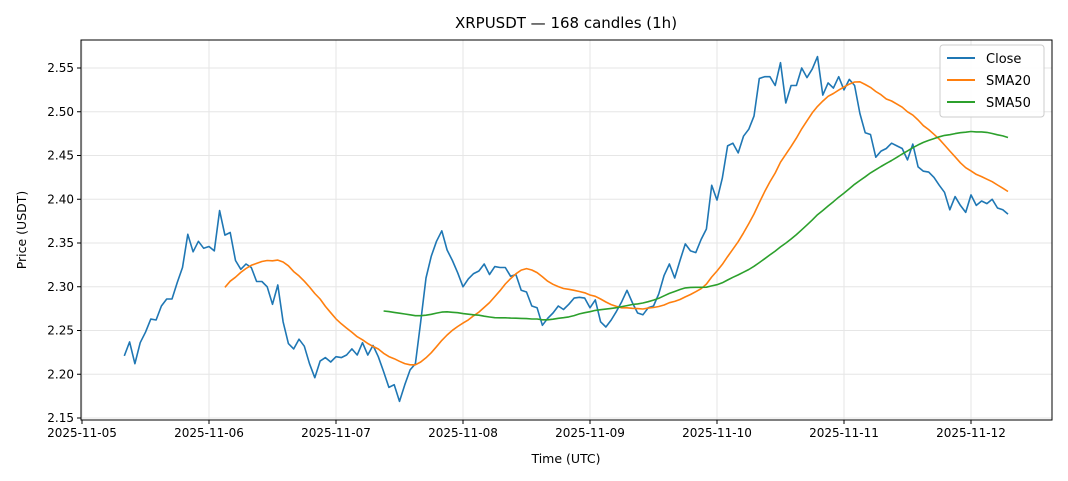 This screenshot has height=481, width=1068. Describe the element at coordinates (209, 433) in the screenshot. I see `x-tick-label: 2025-11-06` at that location.